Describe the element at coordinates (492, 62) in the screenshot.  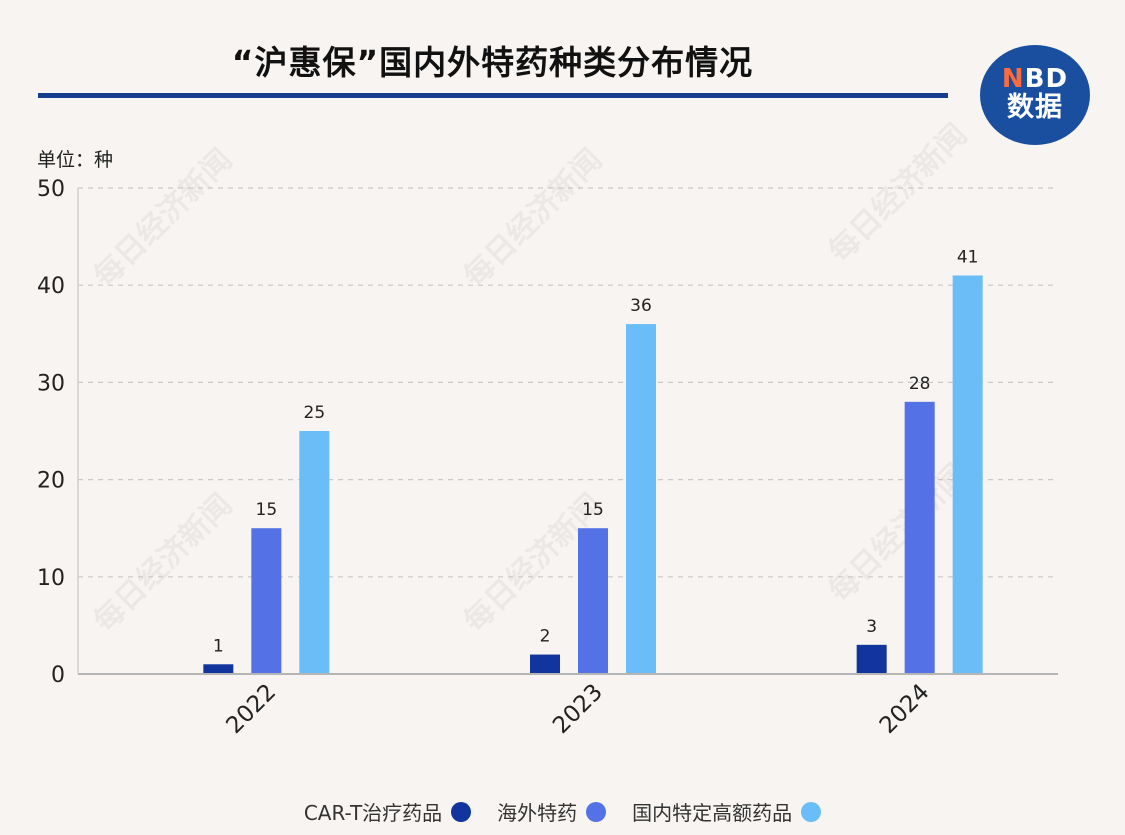
I see `chart-title: “沪惠保”国内外特药种类分布情况` at that location.